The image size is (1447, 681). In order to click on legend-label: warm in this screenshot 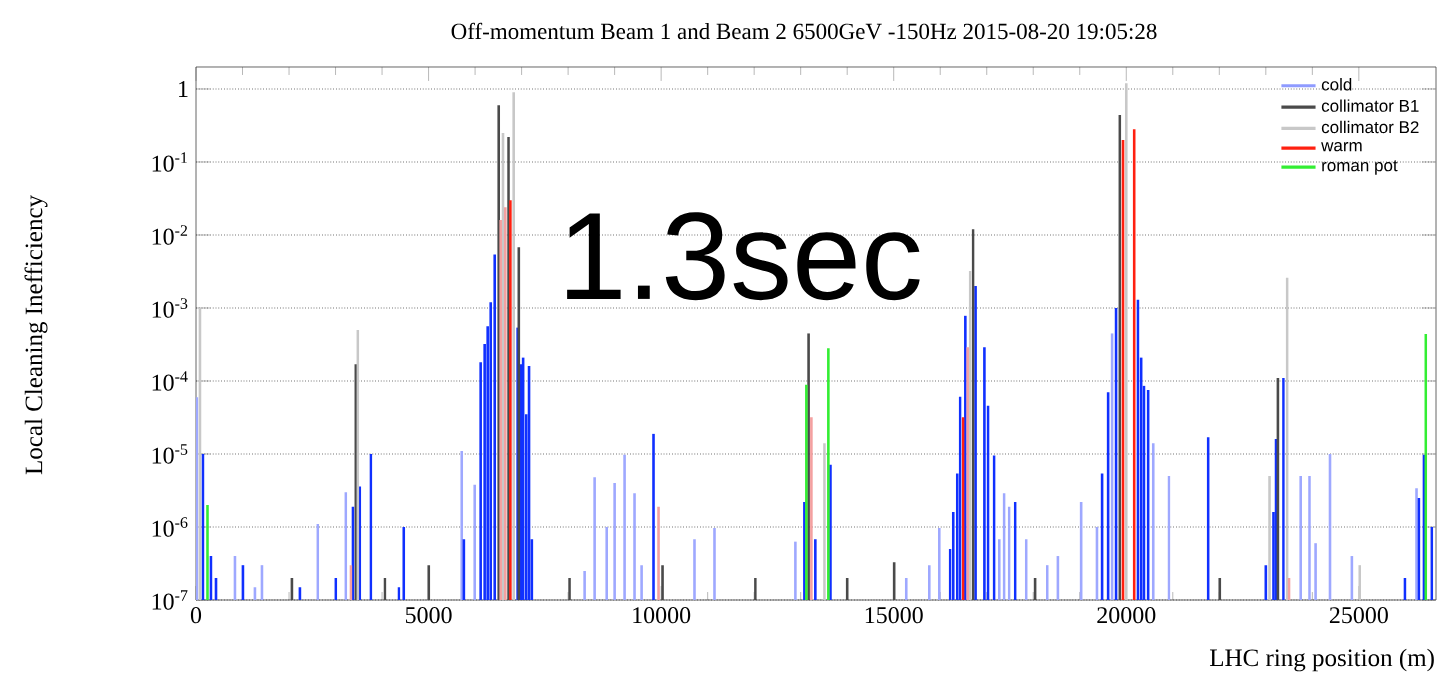, I will do `click(1341, 147)`.